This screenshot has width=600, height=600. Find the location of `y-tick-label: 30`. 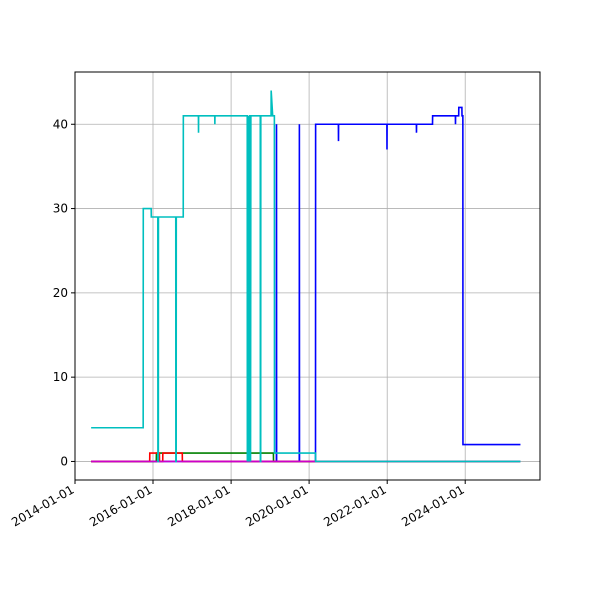

y-tick-label: 30 is located at coordinates (60, 209).